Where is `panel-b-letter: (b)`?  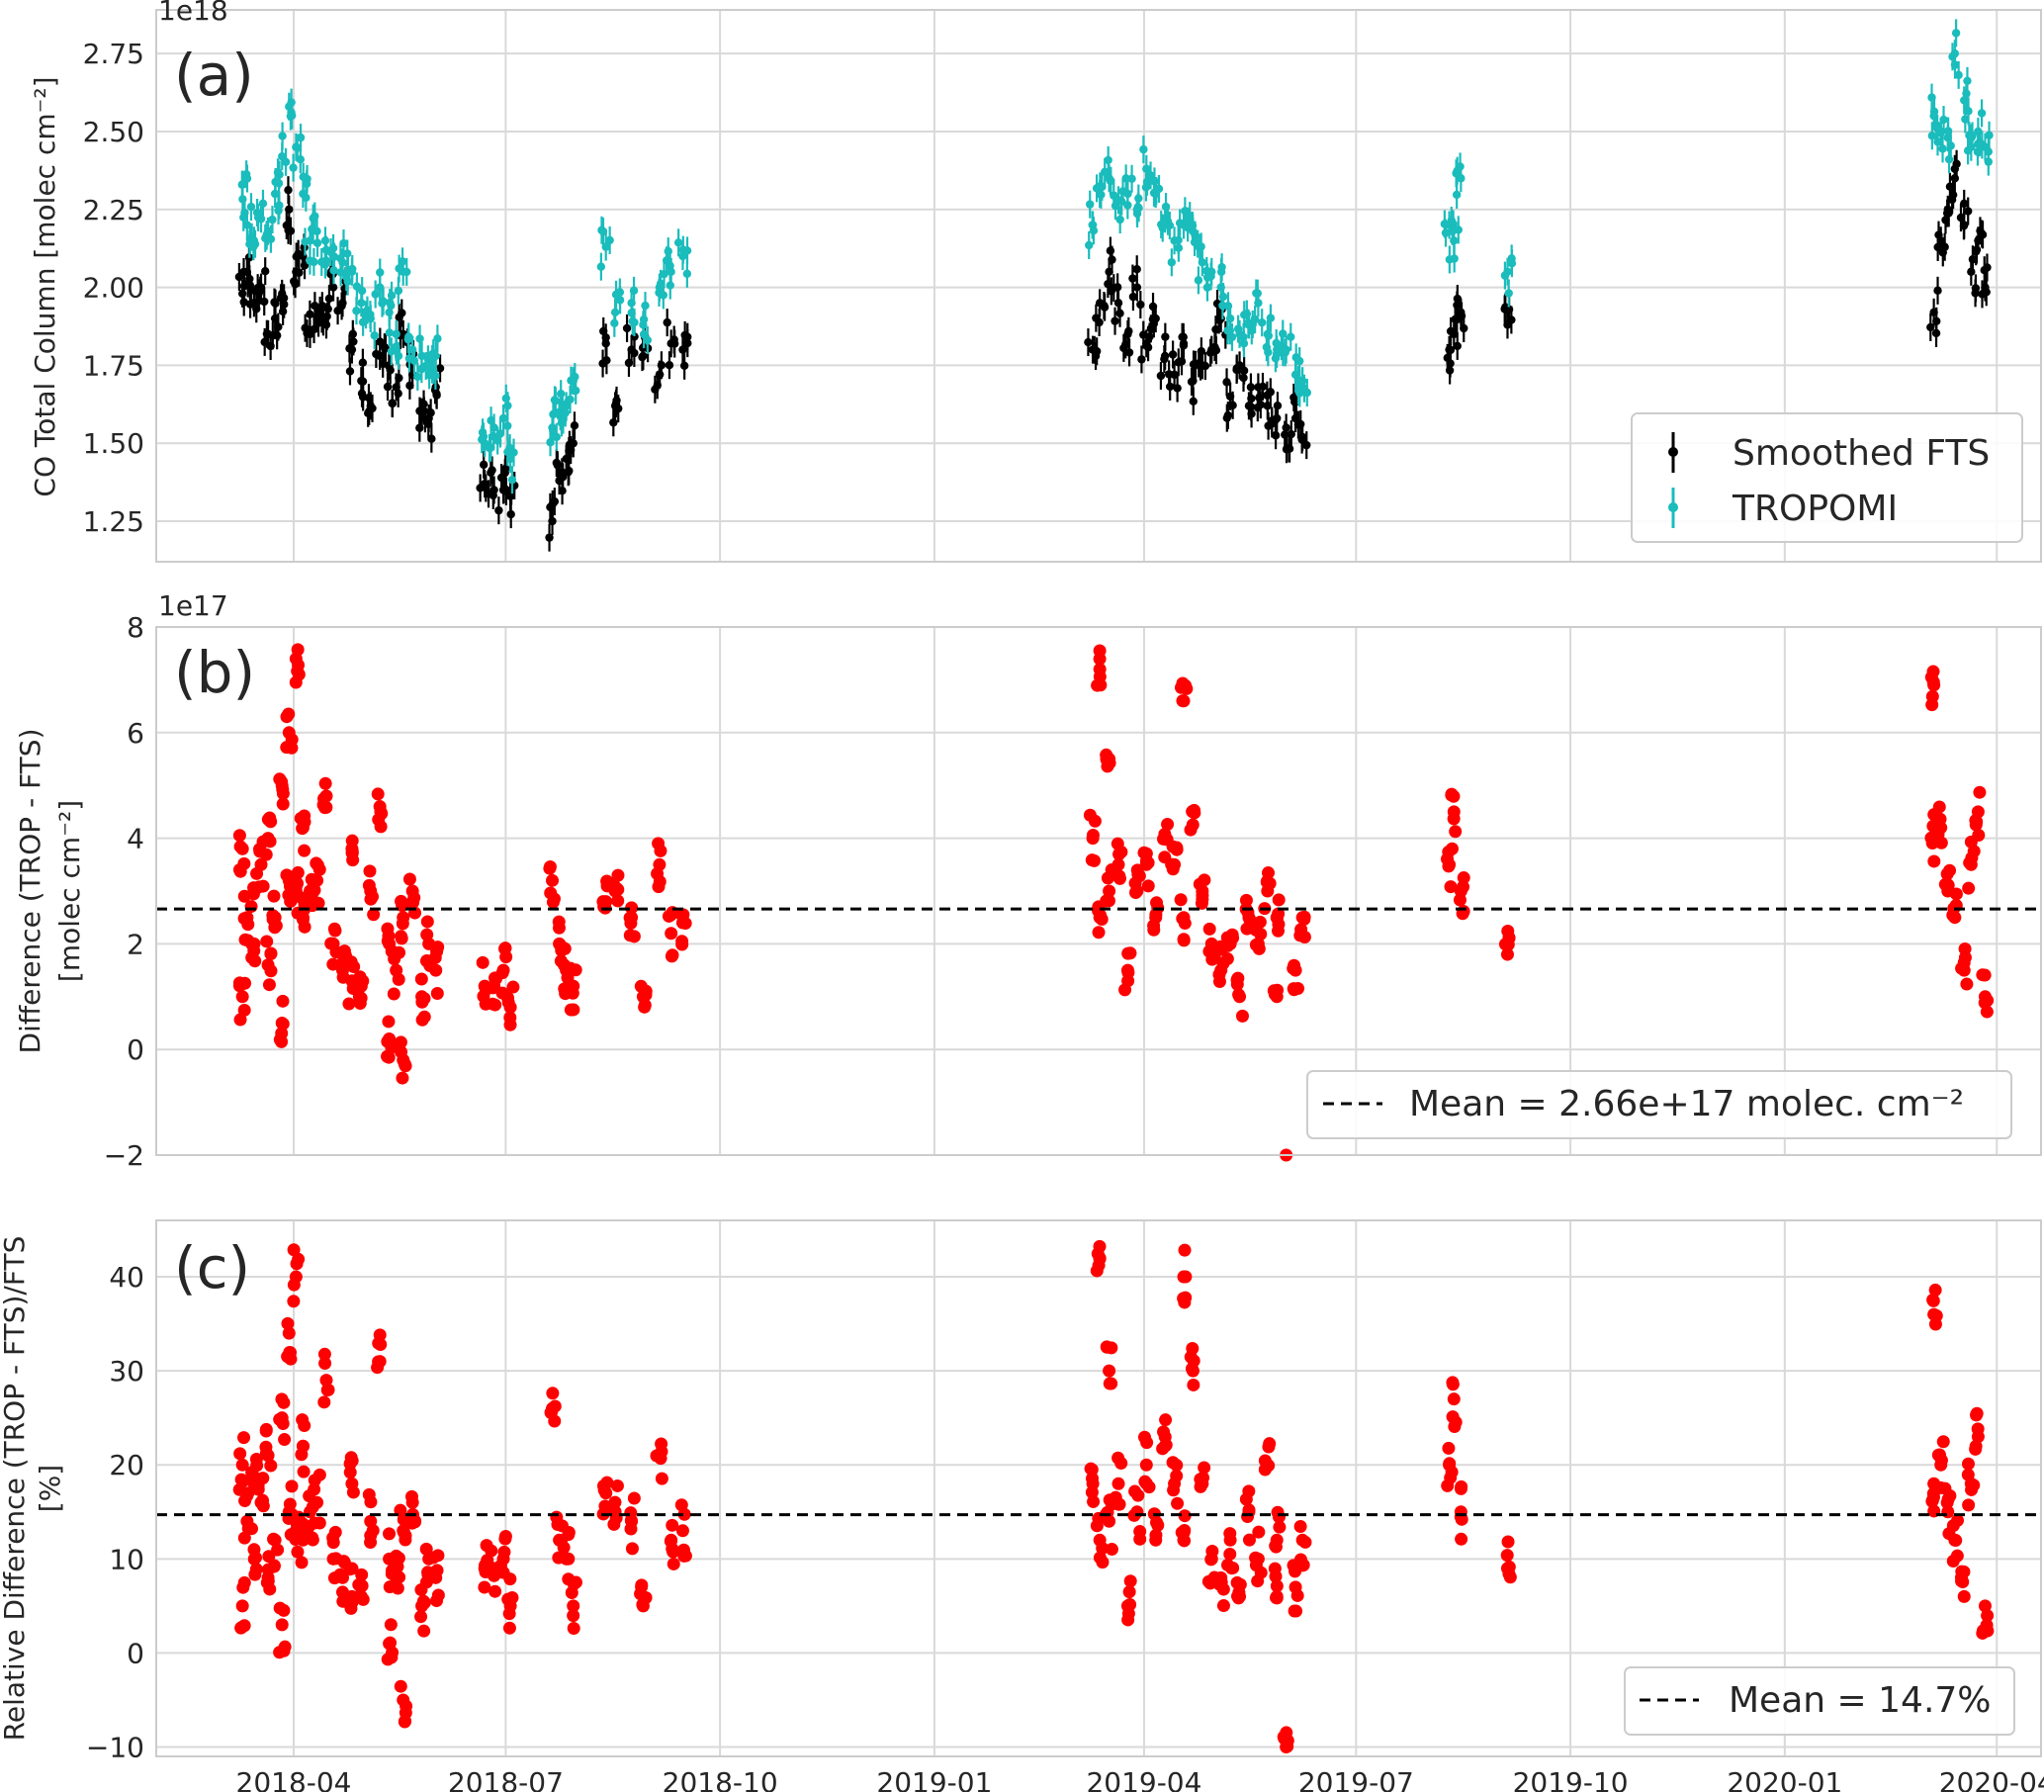 panel-b-letter: (b) is located at coordinates (214, 672).